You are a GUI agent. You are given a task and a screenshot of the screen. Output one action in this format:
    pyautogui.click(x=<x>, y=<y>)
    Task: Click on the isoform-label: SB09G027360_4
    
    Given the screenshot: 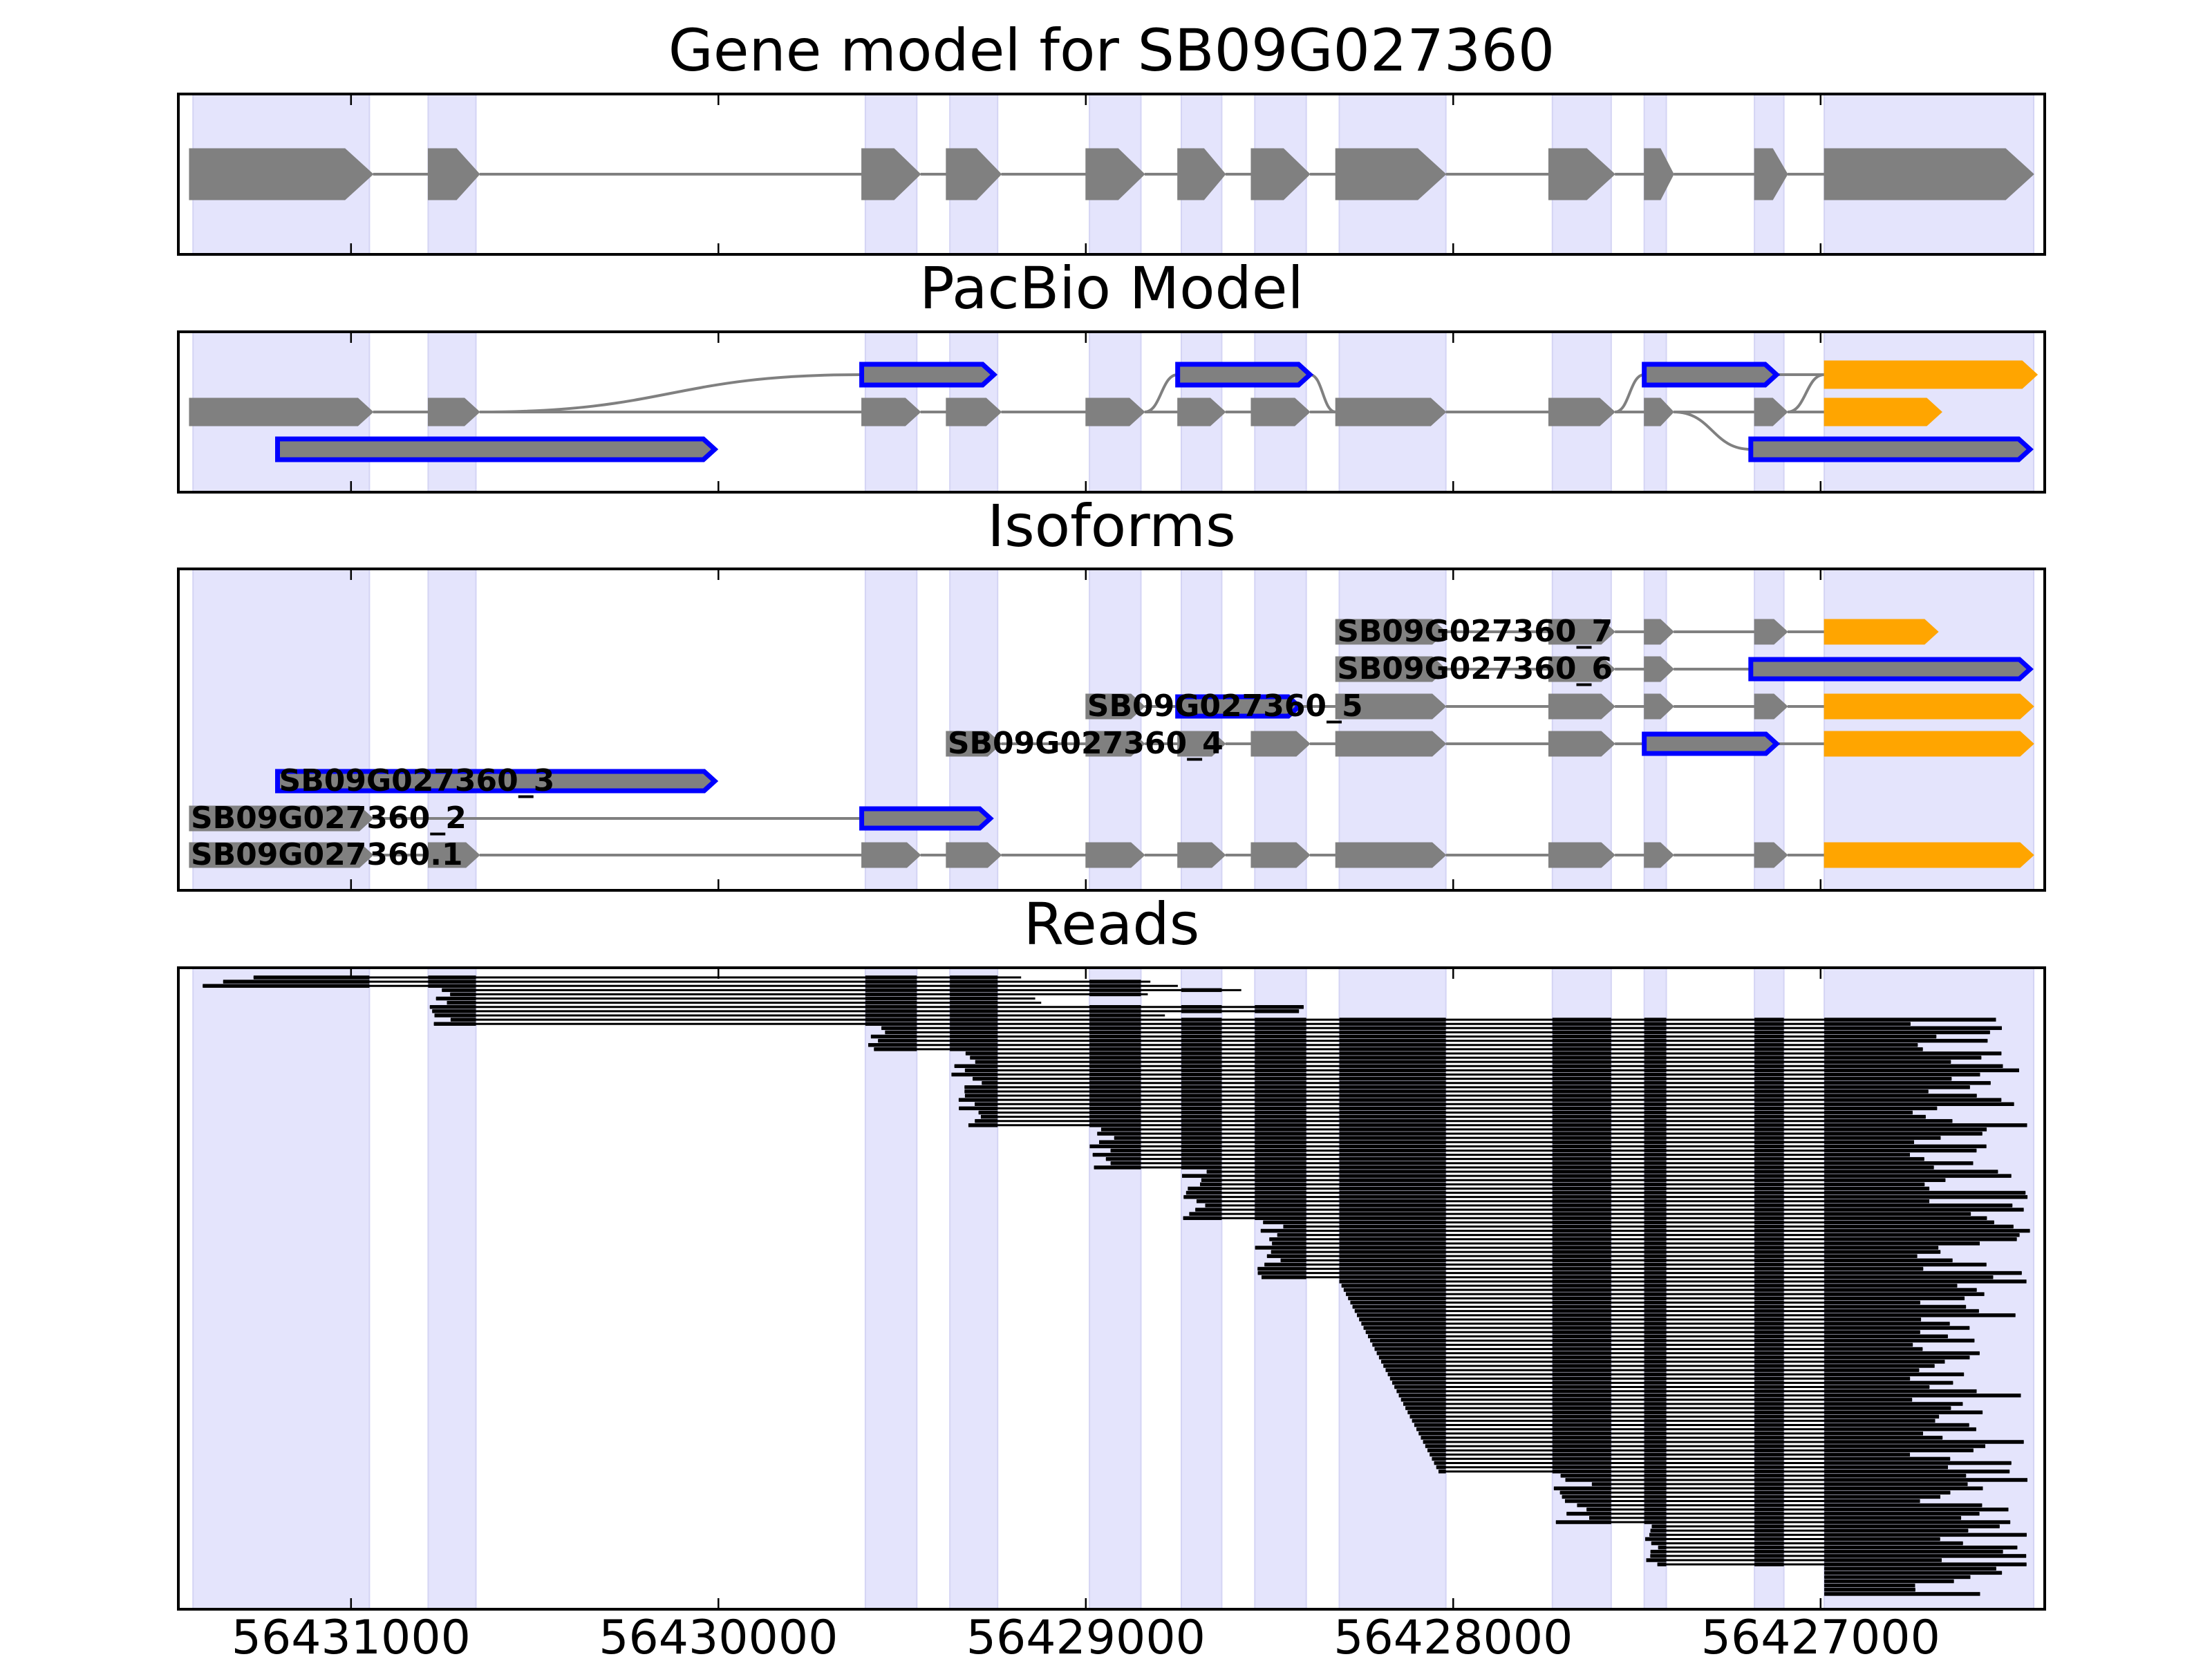 What is the action you would take?
    pyautogui.click(x=1086, y=744)
    